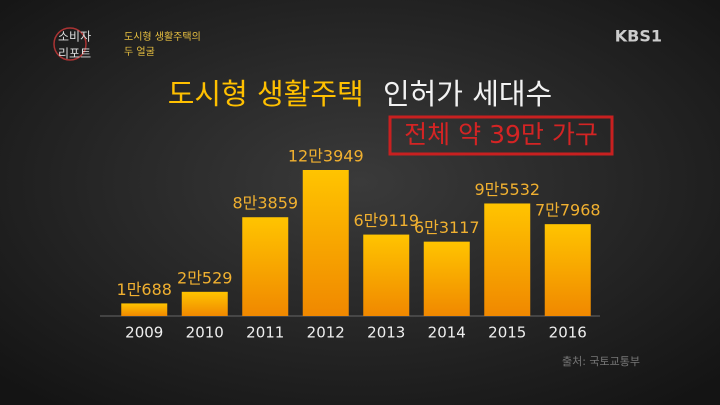  Describe the element at coordinates (265, 333) in the screenshot. I see `x-tick-label: 2011` at that location.